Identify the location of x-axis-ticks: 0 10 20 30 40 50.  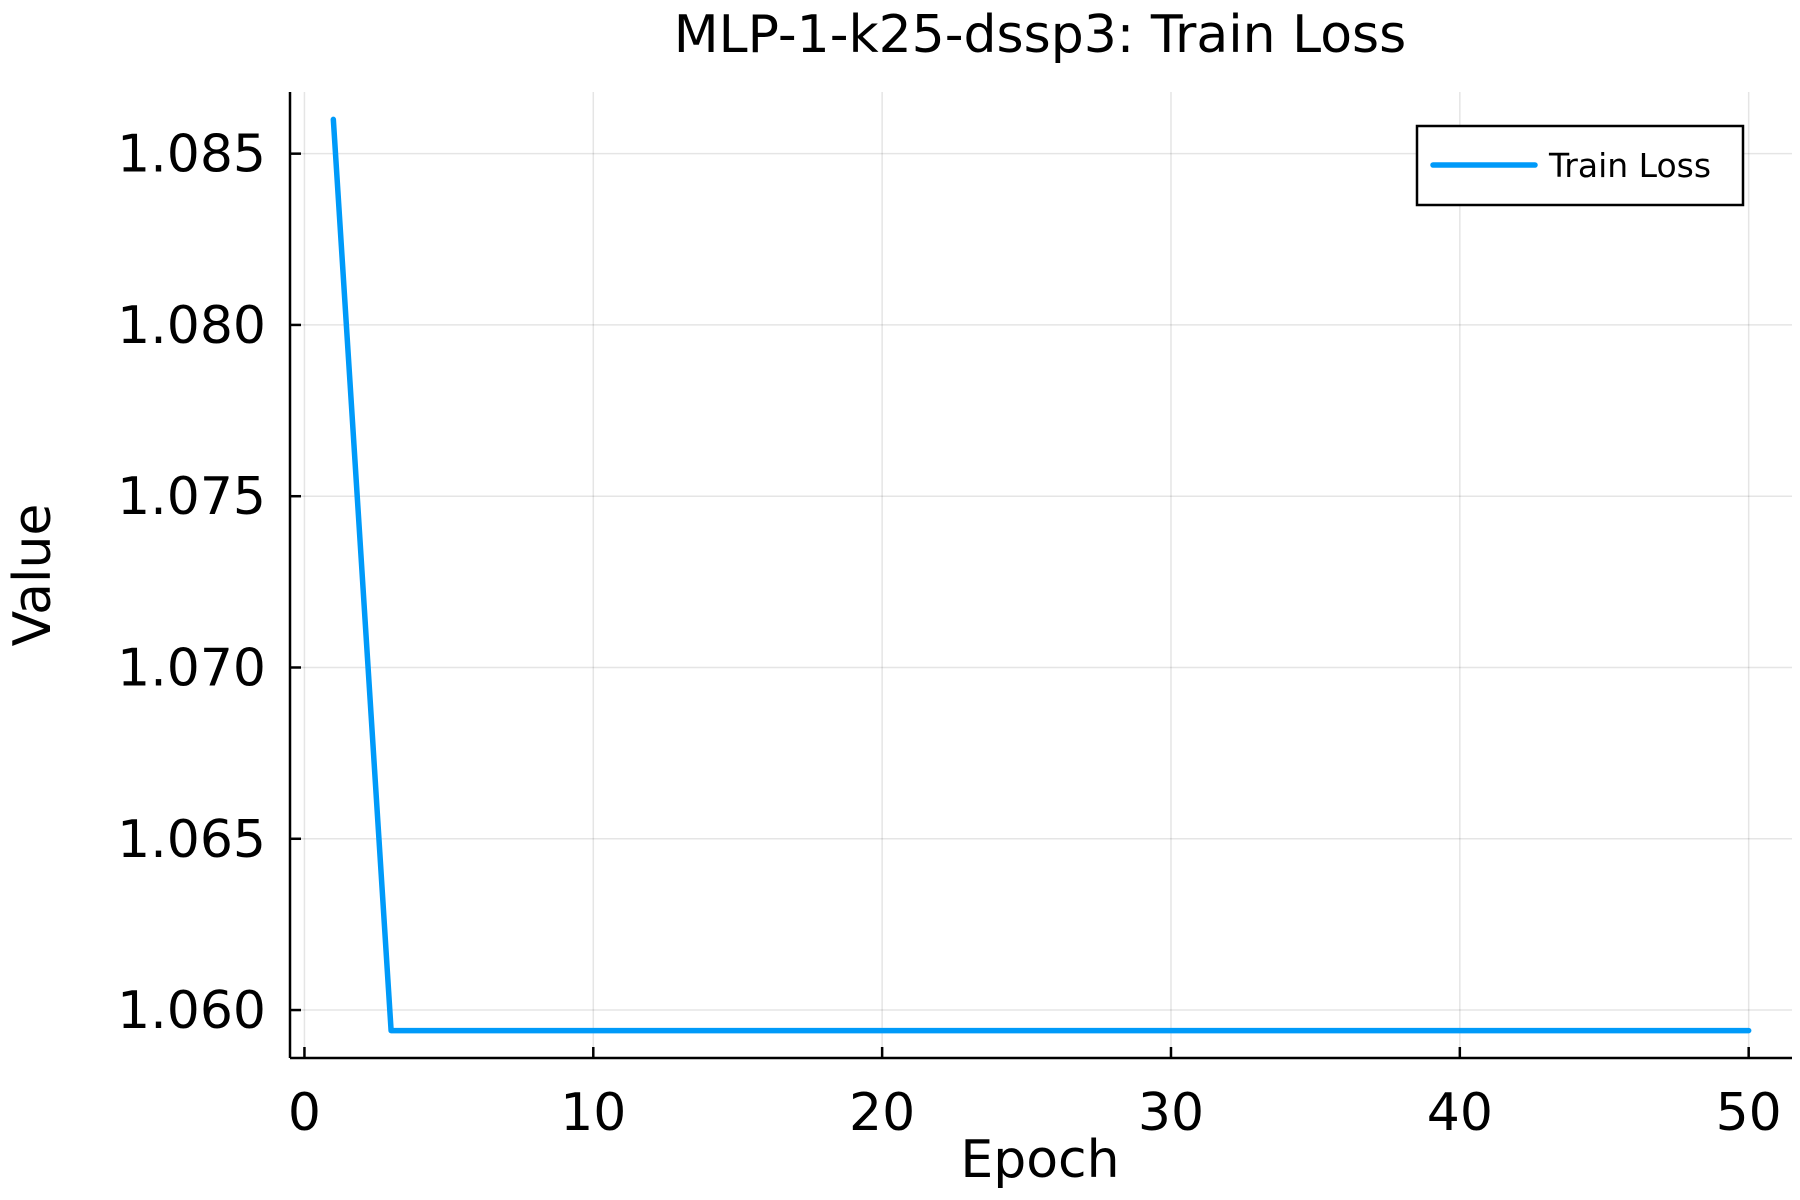
(1035, 1095).